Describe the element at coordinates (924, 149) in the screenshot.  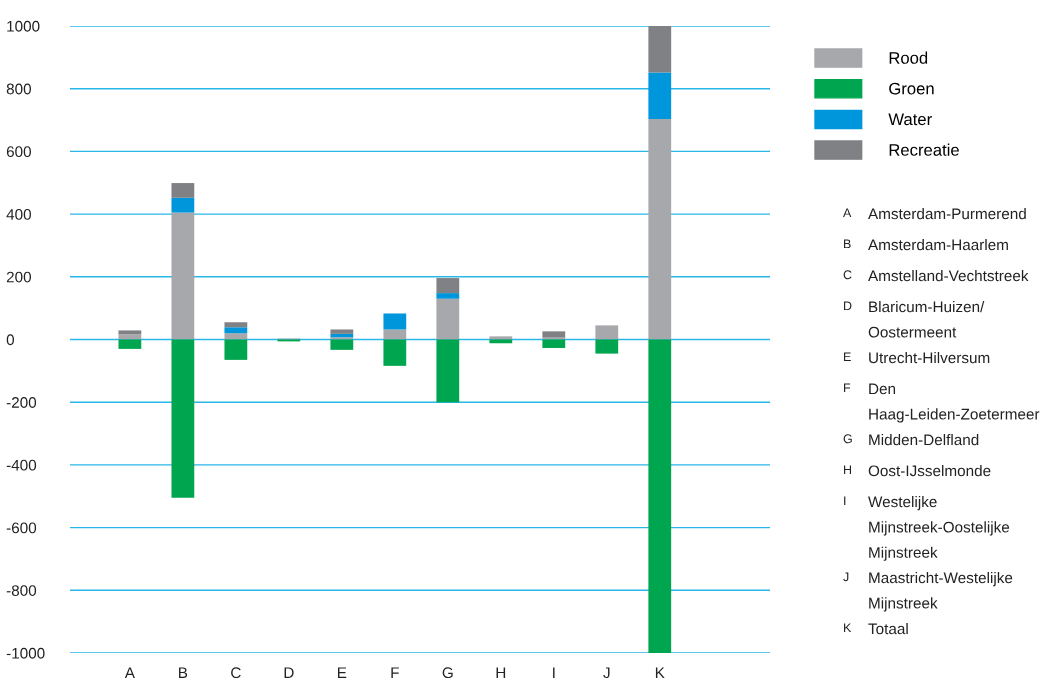
I see `legend-label: Recreatie` at that location.